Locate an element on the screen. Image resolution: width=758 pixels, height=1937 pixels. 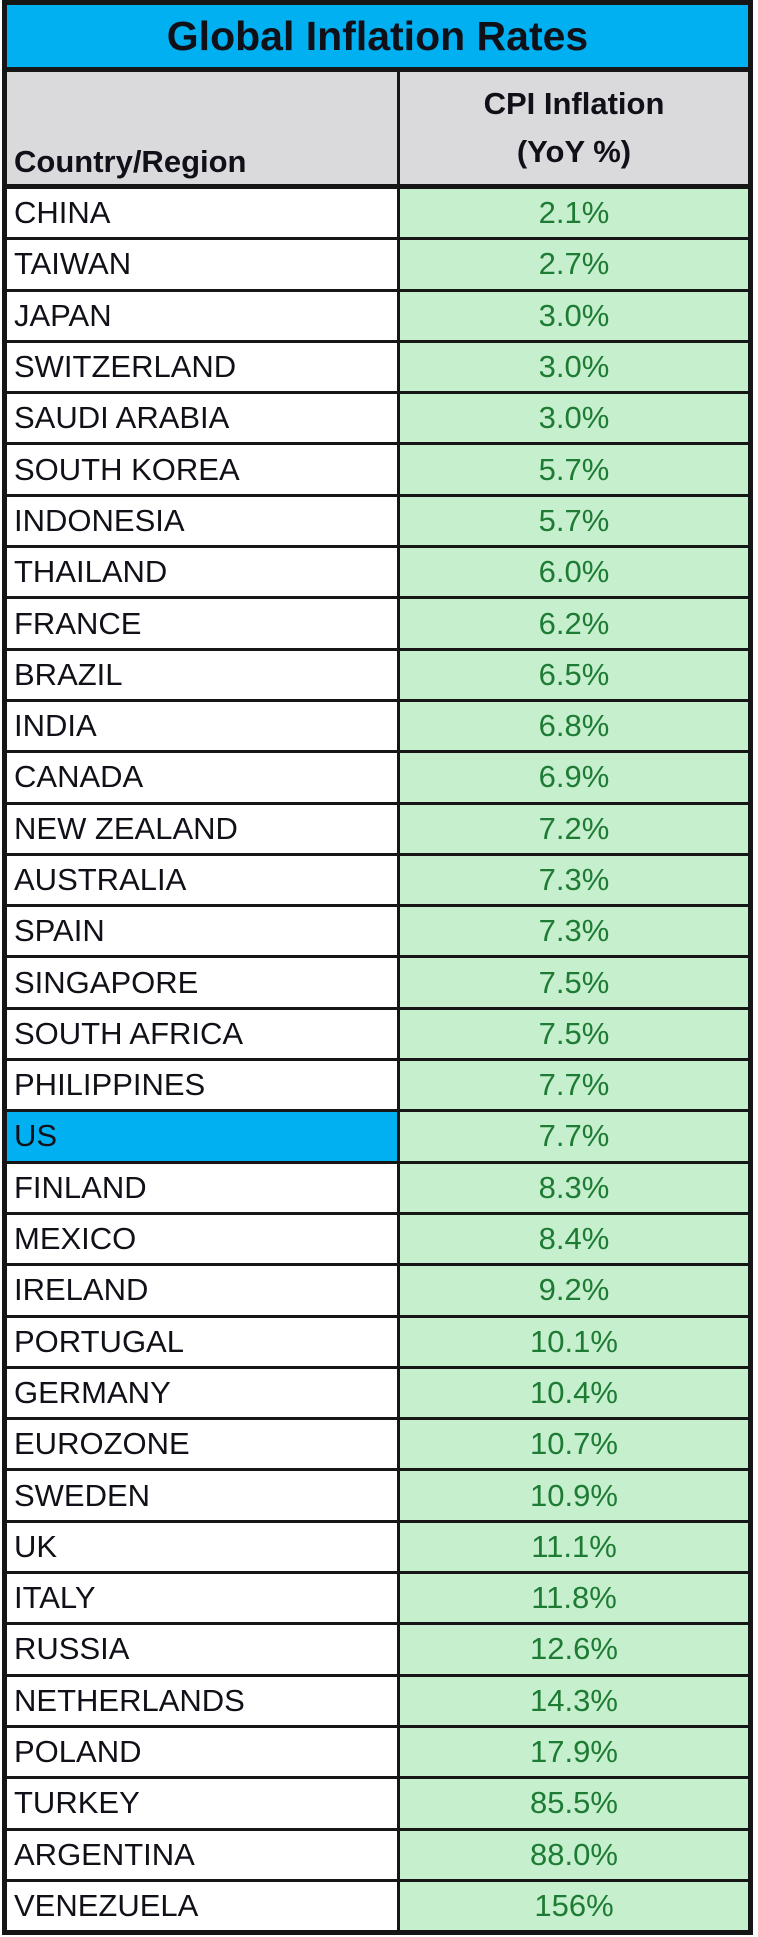
value-cell: 8.3% is located at coordinates (574, 1187).